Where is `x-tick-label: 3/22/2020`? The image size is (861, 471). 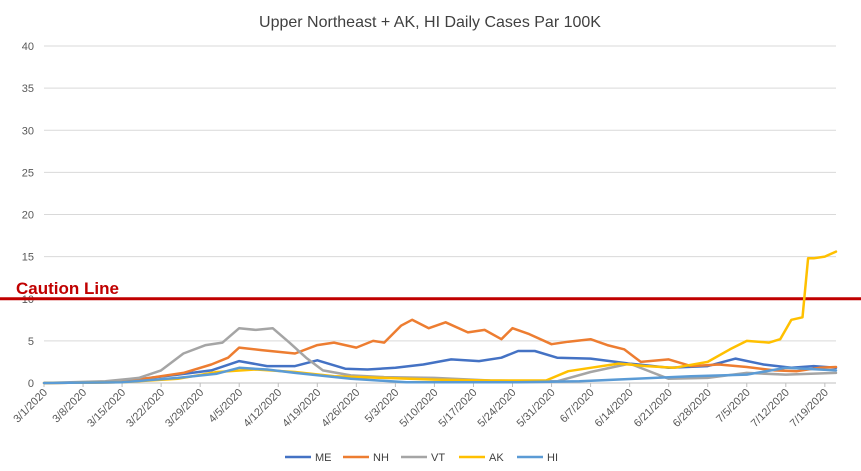
x-tick-label: 3/22/2020 is located at coordinates (145, 408).